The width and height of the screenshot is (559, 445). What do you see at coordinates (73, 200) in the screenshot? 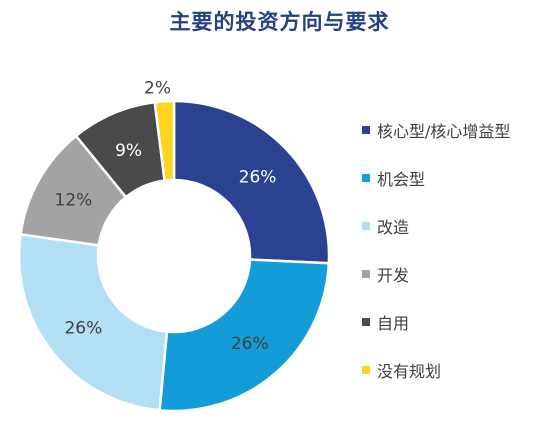
I see `slice-label-3: 12%` at bounding box center [73, 200].